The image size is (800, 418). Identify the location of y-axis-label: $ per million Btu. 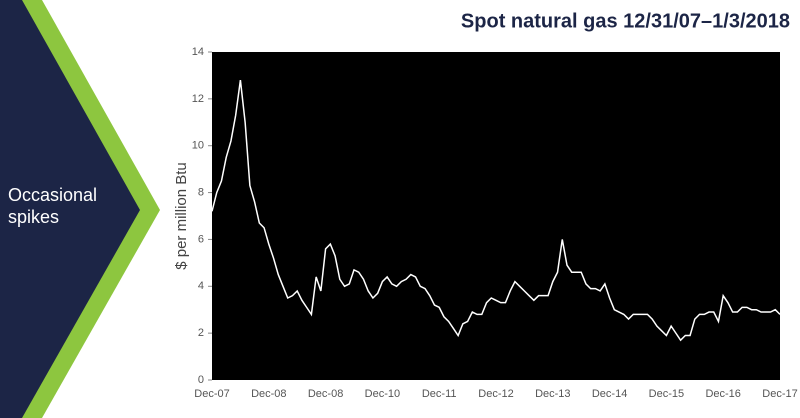
(181, 216).